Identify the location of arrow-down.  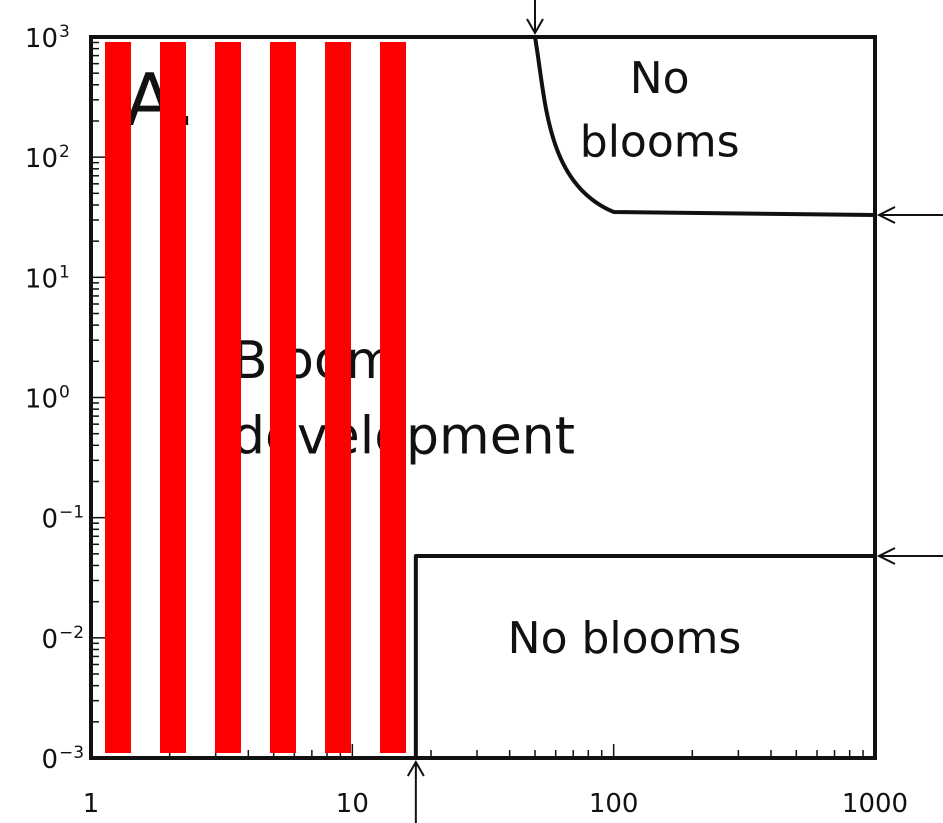
(535, 18).